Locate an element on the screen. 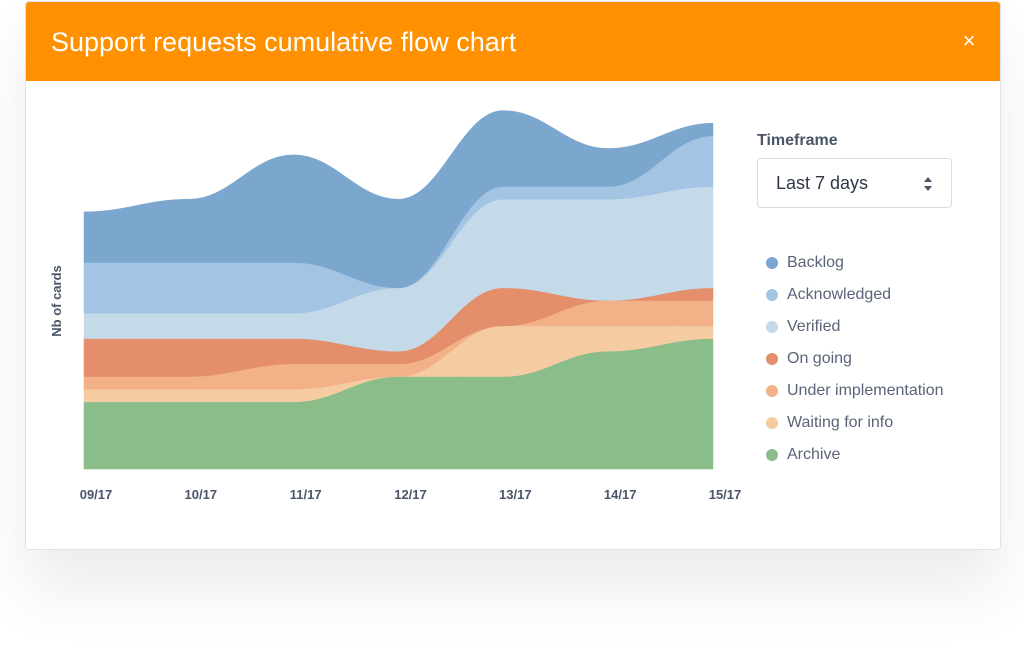 Image resolution: width=1024 pixels, height=657 pixels. timeframe-select: Last 7 days is located at coordinates (854, 183).